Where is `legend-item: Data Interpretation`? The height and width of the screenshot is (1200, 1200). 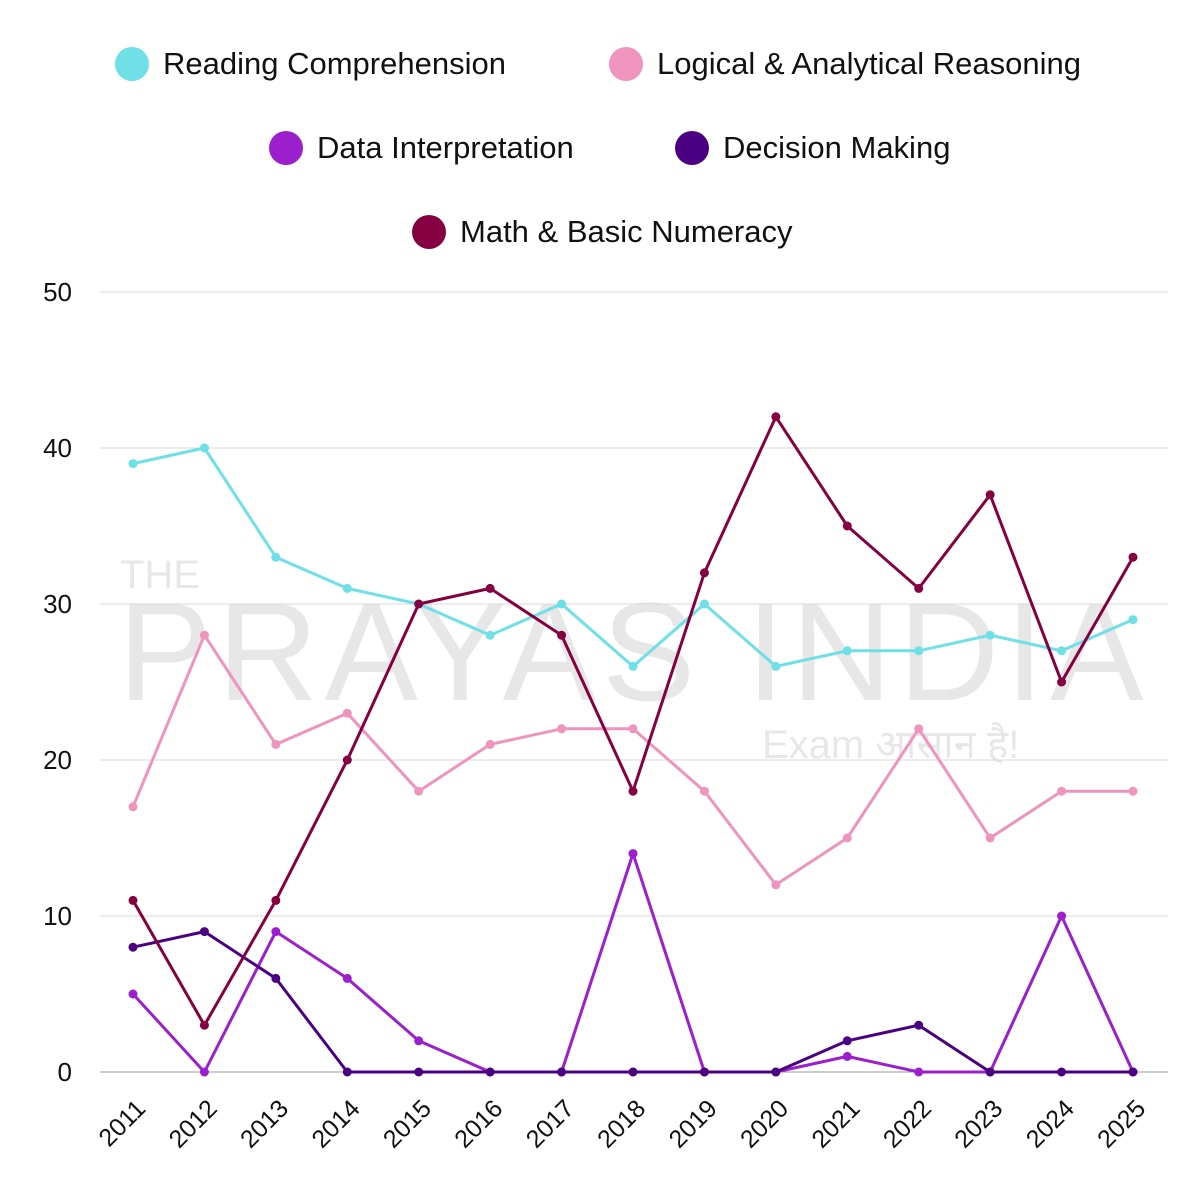
legend-item: Data Interpretation is located at coordinates (421, 147).